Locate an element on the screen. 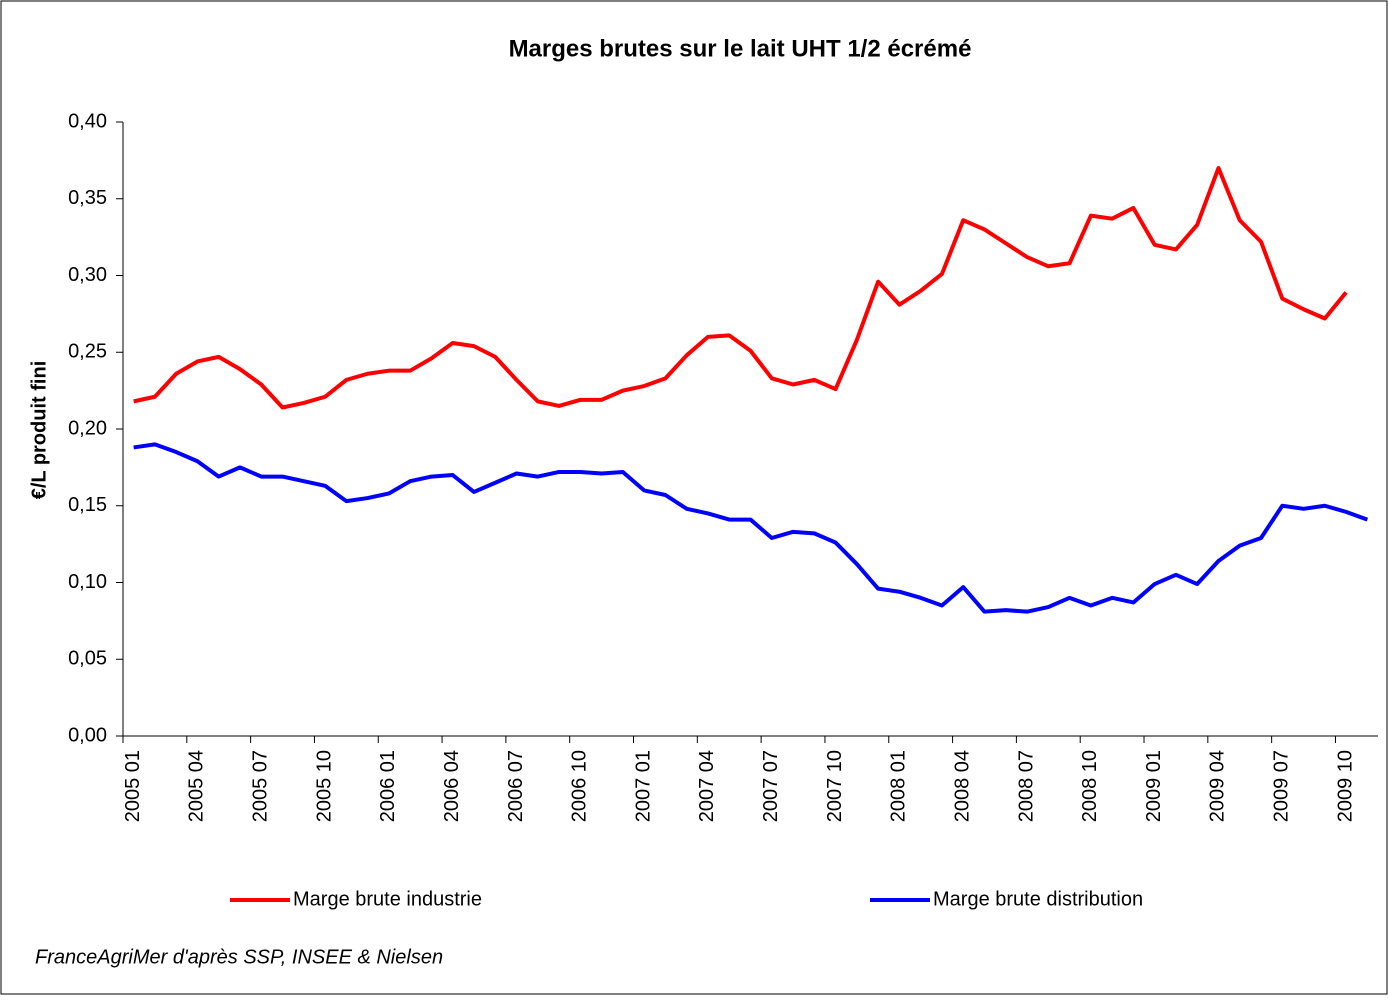 This screenshot has height=1000, width=1388. x-tick-label: 2009 10 is located at coordinates (1345, 786).